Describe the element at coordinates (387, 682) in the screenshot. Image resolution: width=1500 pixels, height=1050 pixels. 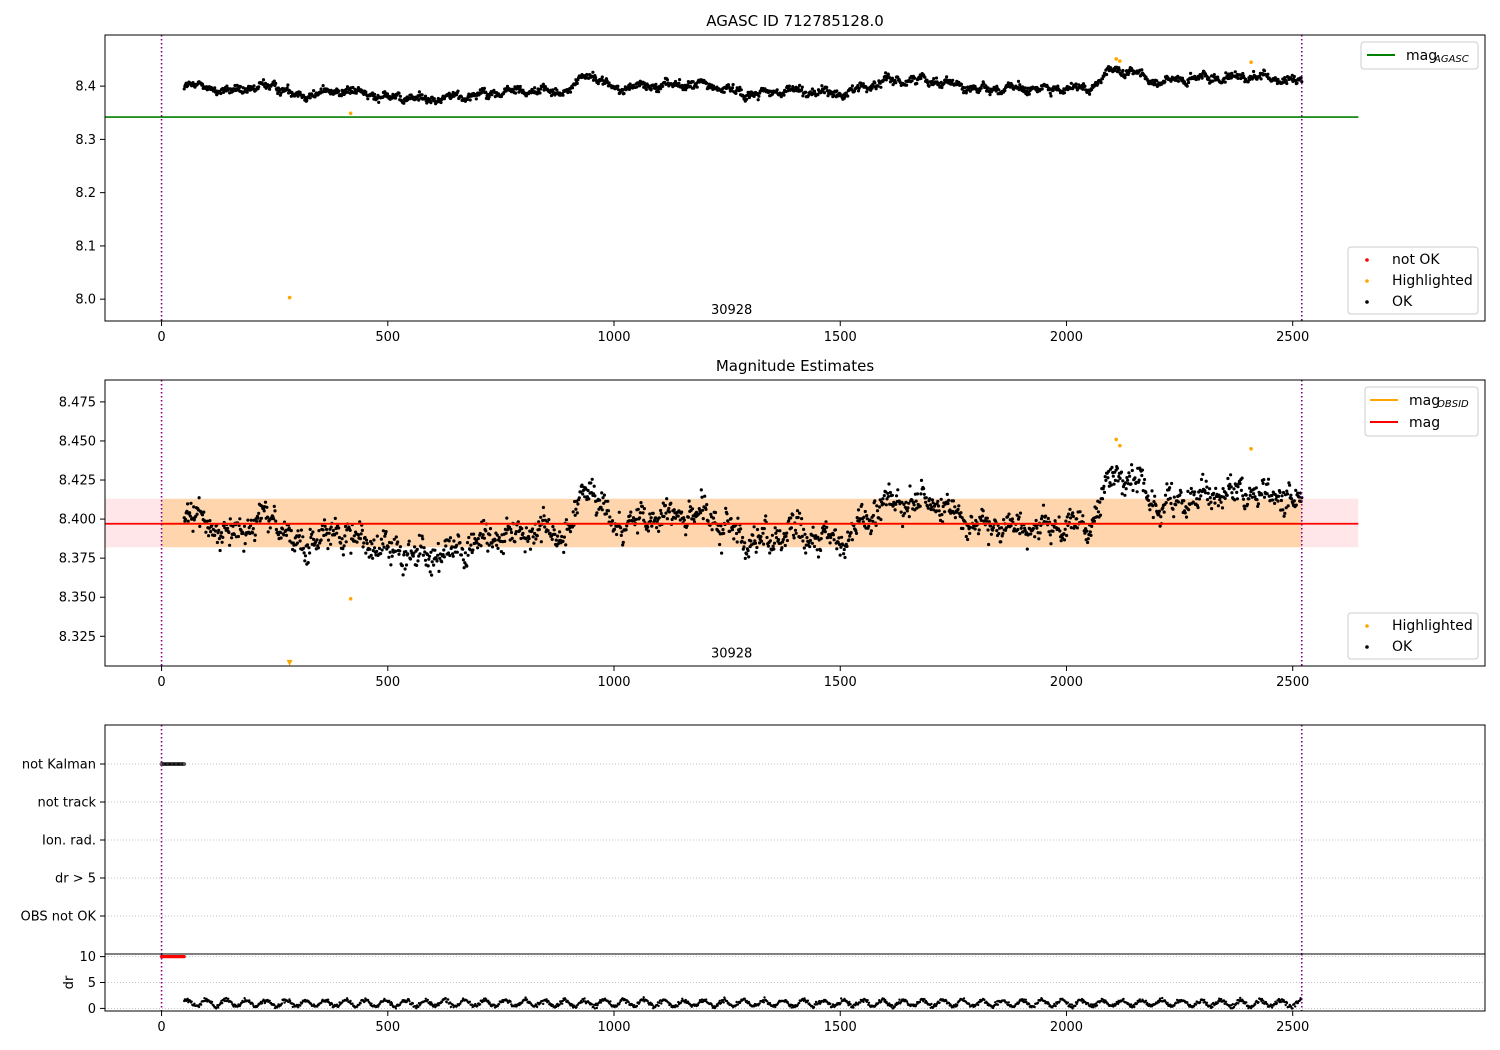
I see `x-tick-label: 500` at that location.